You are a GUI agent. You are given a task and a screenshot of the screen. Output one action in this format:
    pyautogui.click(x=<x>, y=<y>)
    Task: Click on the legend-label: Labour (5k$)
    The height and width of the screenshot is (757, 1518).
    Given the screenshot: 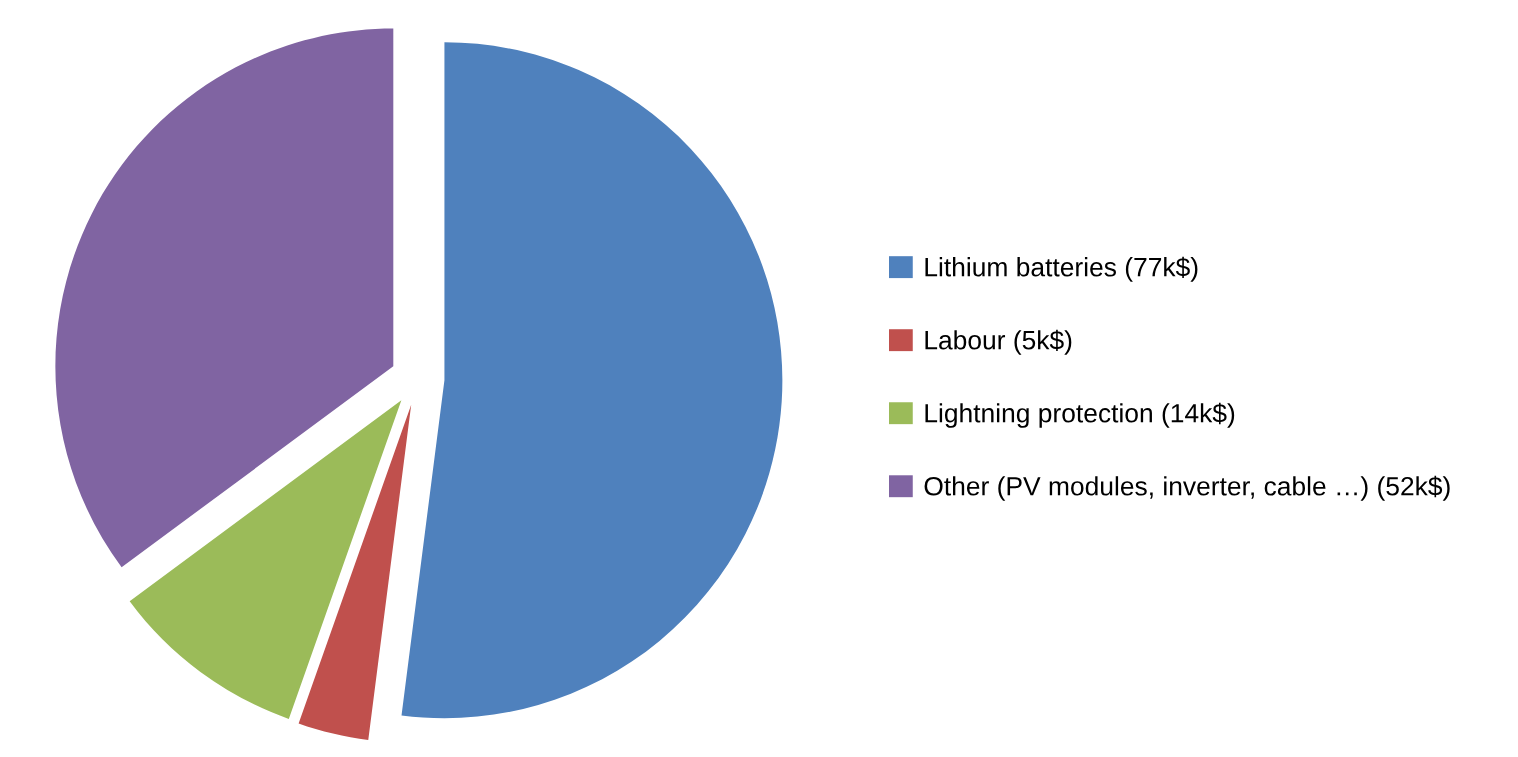 What is the action you would take?
    pyautogui.click(x=998, y=342)
    